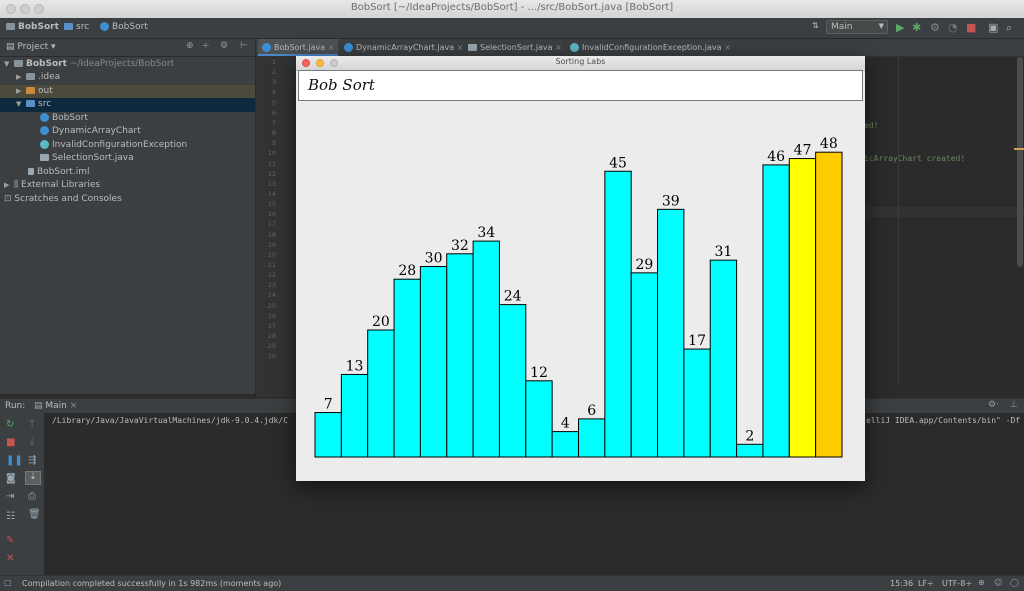 This screenshot has width=1024, height=591. Describe the element at coordinates (56, 406) in the screenshot. I see `run-tab-main: ▤ Main ×` at that location.